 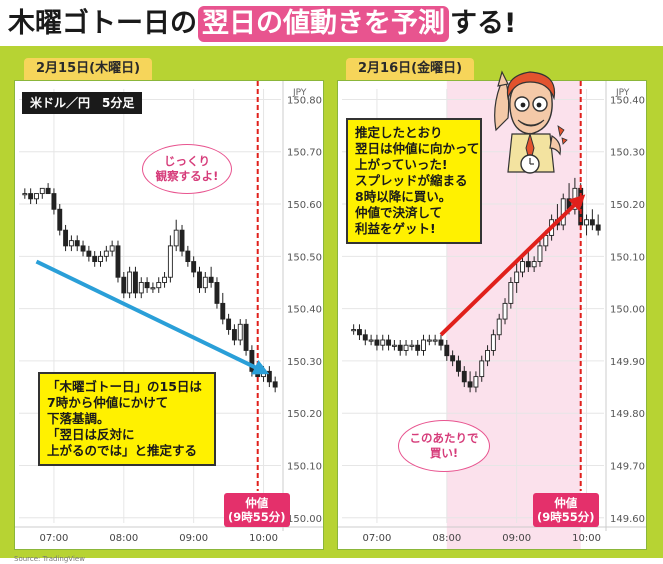 What do you see at coordinates (627, 414) in the screenshot?
I see `y-tick-label: 149.80` at bounding box center [627, 414].